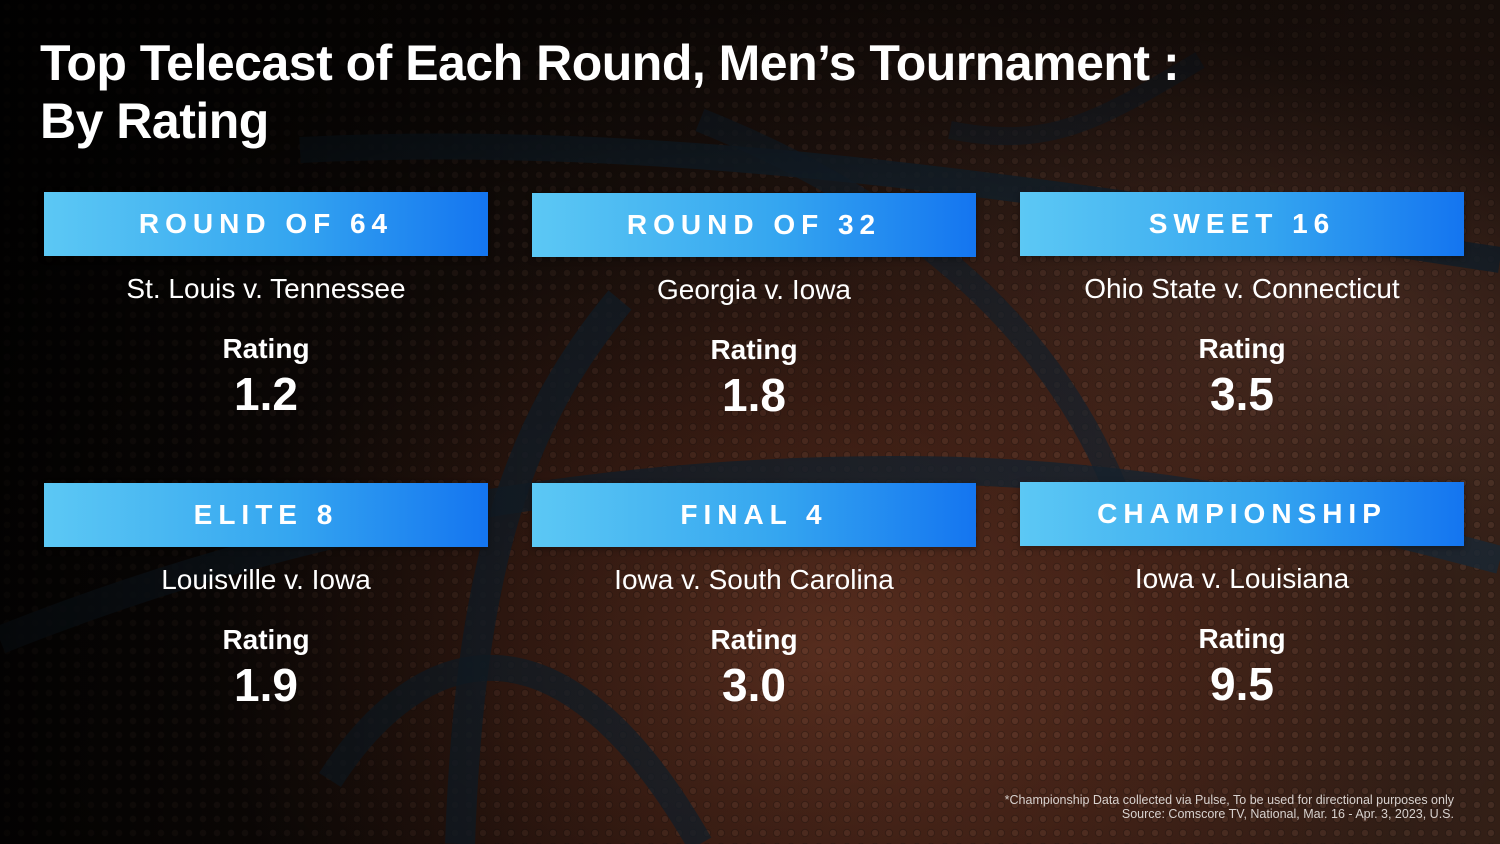 This screenshot has width=1500, height=844. What do you see at coordinates (754, 395) in the screenshot?
I see `rating-value: 1.8` at bounding box center [754, 395].